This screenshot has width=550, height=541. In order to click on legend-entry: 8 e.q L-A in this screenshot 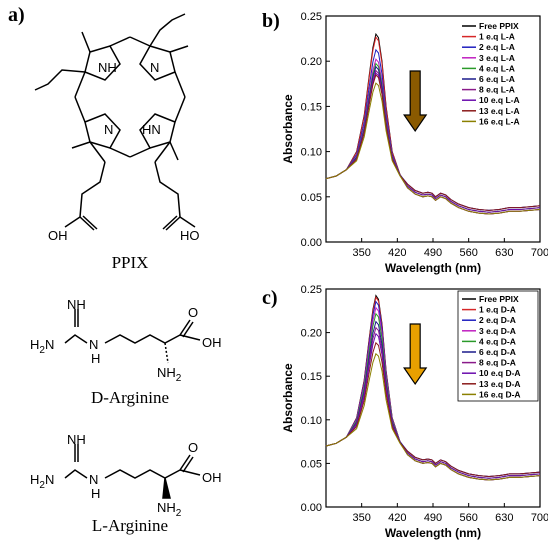, I will do `click(497, 90)`.